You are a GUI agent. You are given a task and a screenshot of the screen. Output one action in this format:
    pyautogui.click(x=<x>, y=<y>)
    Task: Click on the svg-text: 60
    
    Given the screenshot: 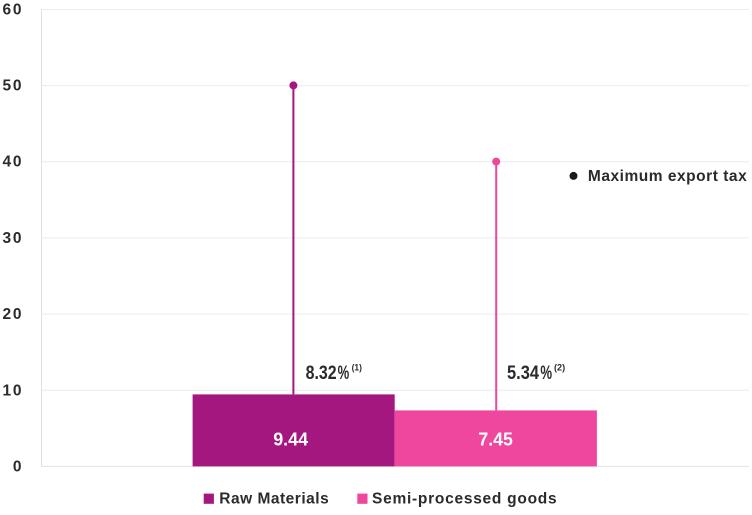 What is the action you would take?
    pyautogui.click(x=12, y=10)
    